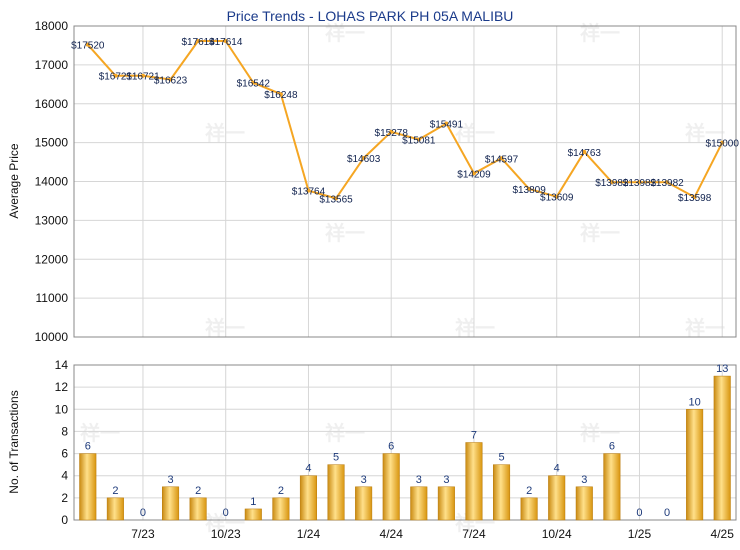 The height and width of the screenshot is (550, 740). I want to click on x-tick-label: 1/25, so click(640, 534).